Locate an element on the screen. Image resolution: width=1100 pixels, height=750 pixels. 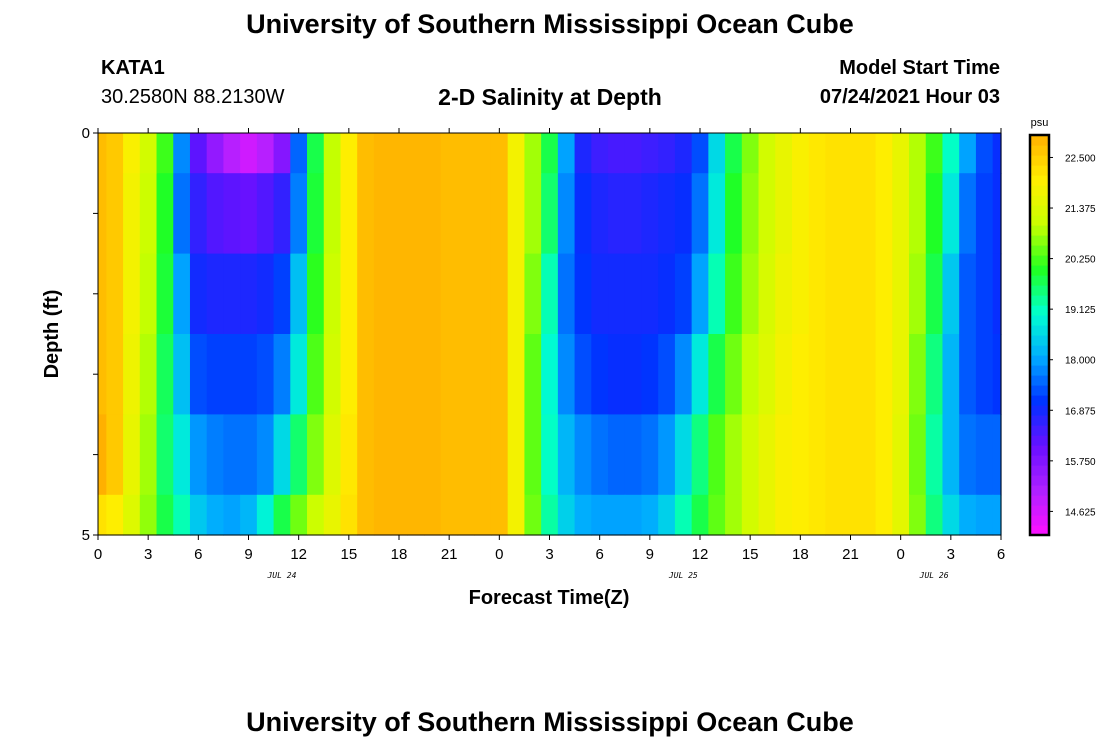
x-axis-label: Forecast Time(Z) is located at coordinates (549, 598).